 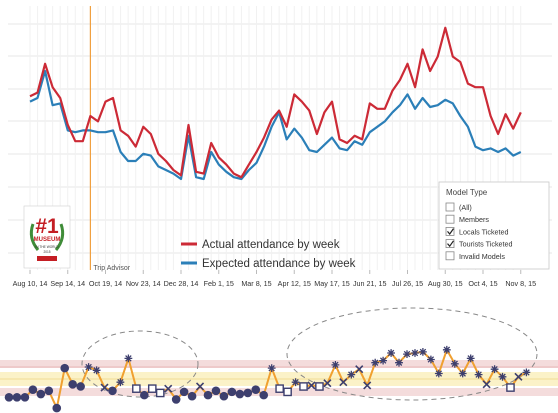 I want to click on x-tick-label: Aug 30, 15, so click(x=445, y=283).